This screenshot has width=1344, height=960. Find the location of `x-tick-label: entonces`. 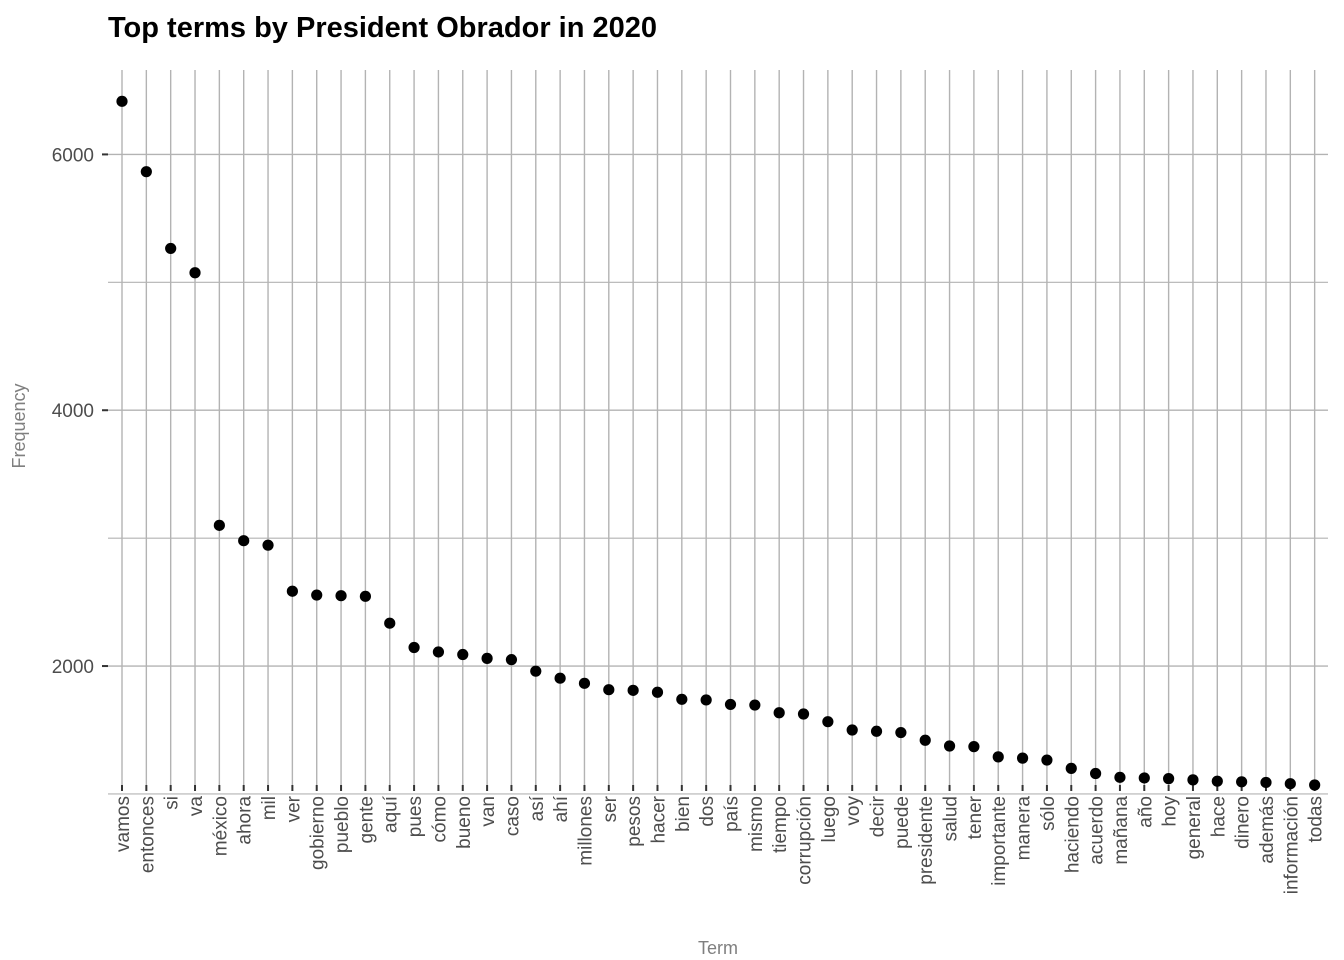

x-tick-label: entonces is located at coordinates (147, 834).